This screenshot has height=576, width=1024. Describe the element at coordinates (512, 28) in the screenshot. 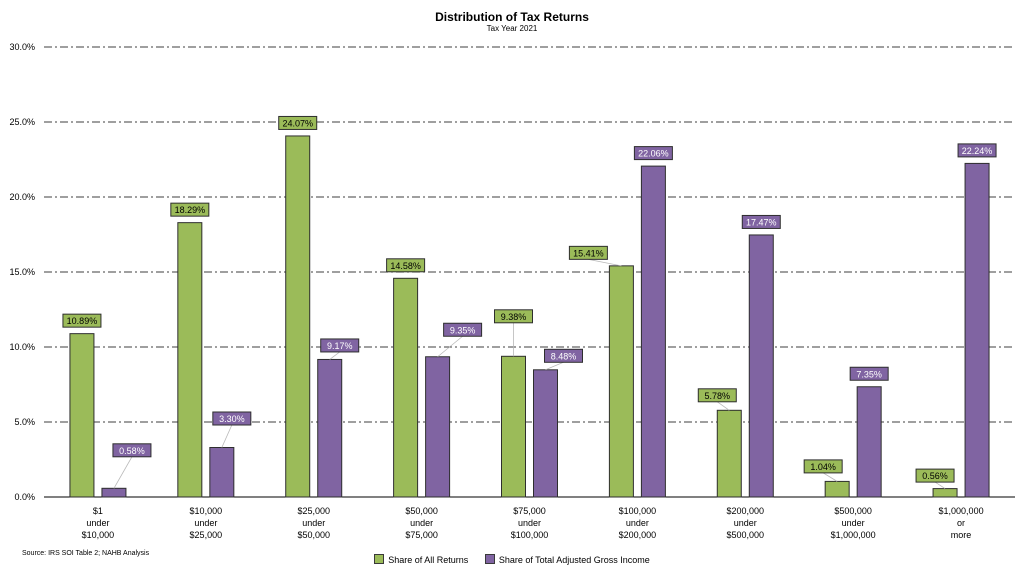

I see `chart-subtitle: Tax Year 2021` at that location.